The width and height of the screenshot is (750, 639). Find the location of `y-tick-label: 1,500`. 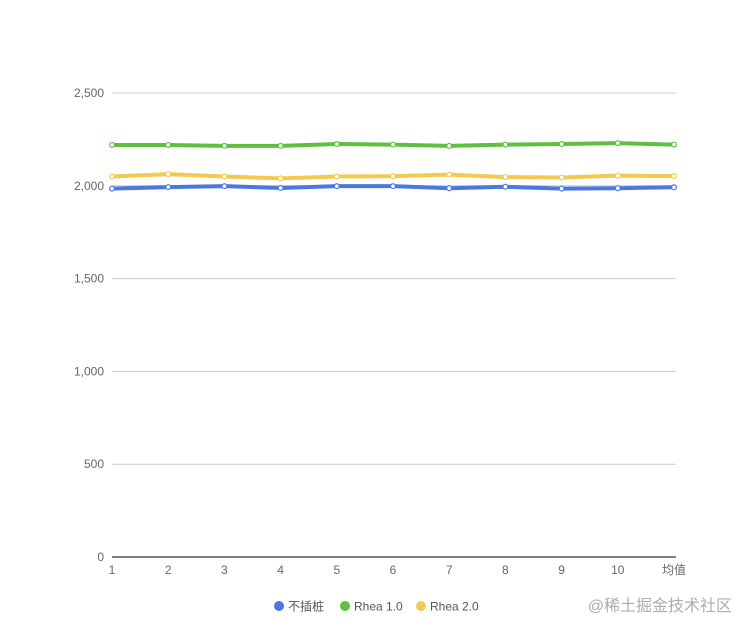

y-tick-label: 1,500 is located at coordinates (89, 279).